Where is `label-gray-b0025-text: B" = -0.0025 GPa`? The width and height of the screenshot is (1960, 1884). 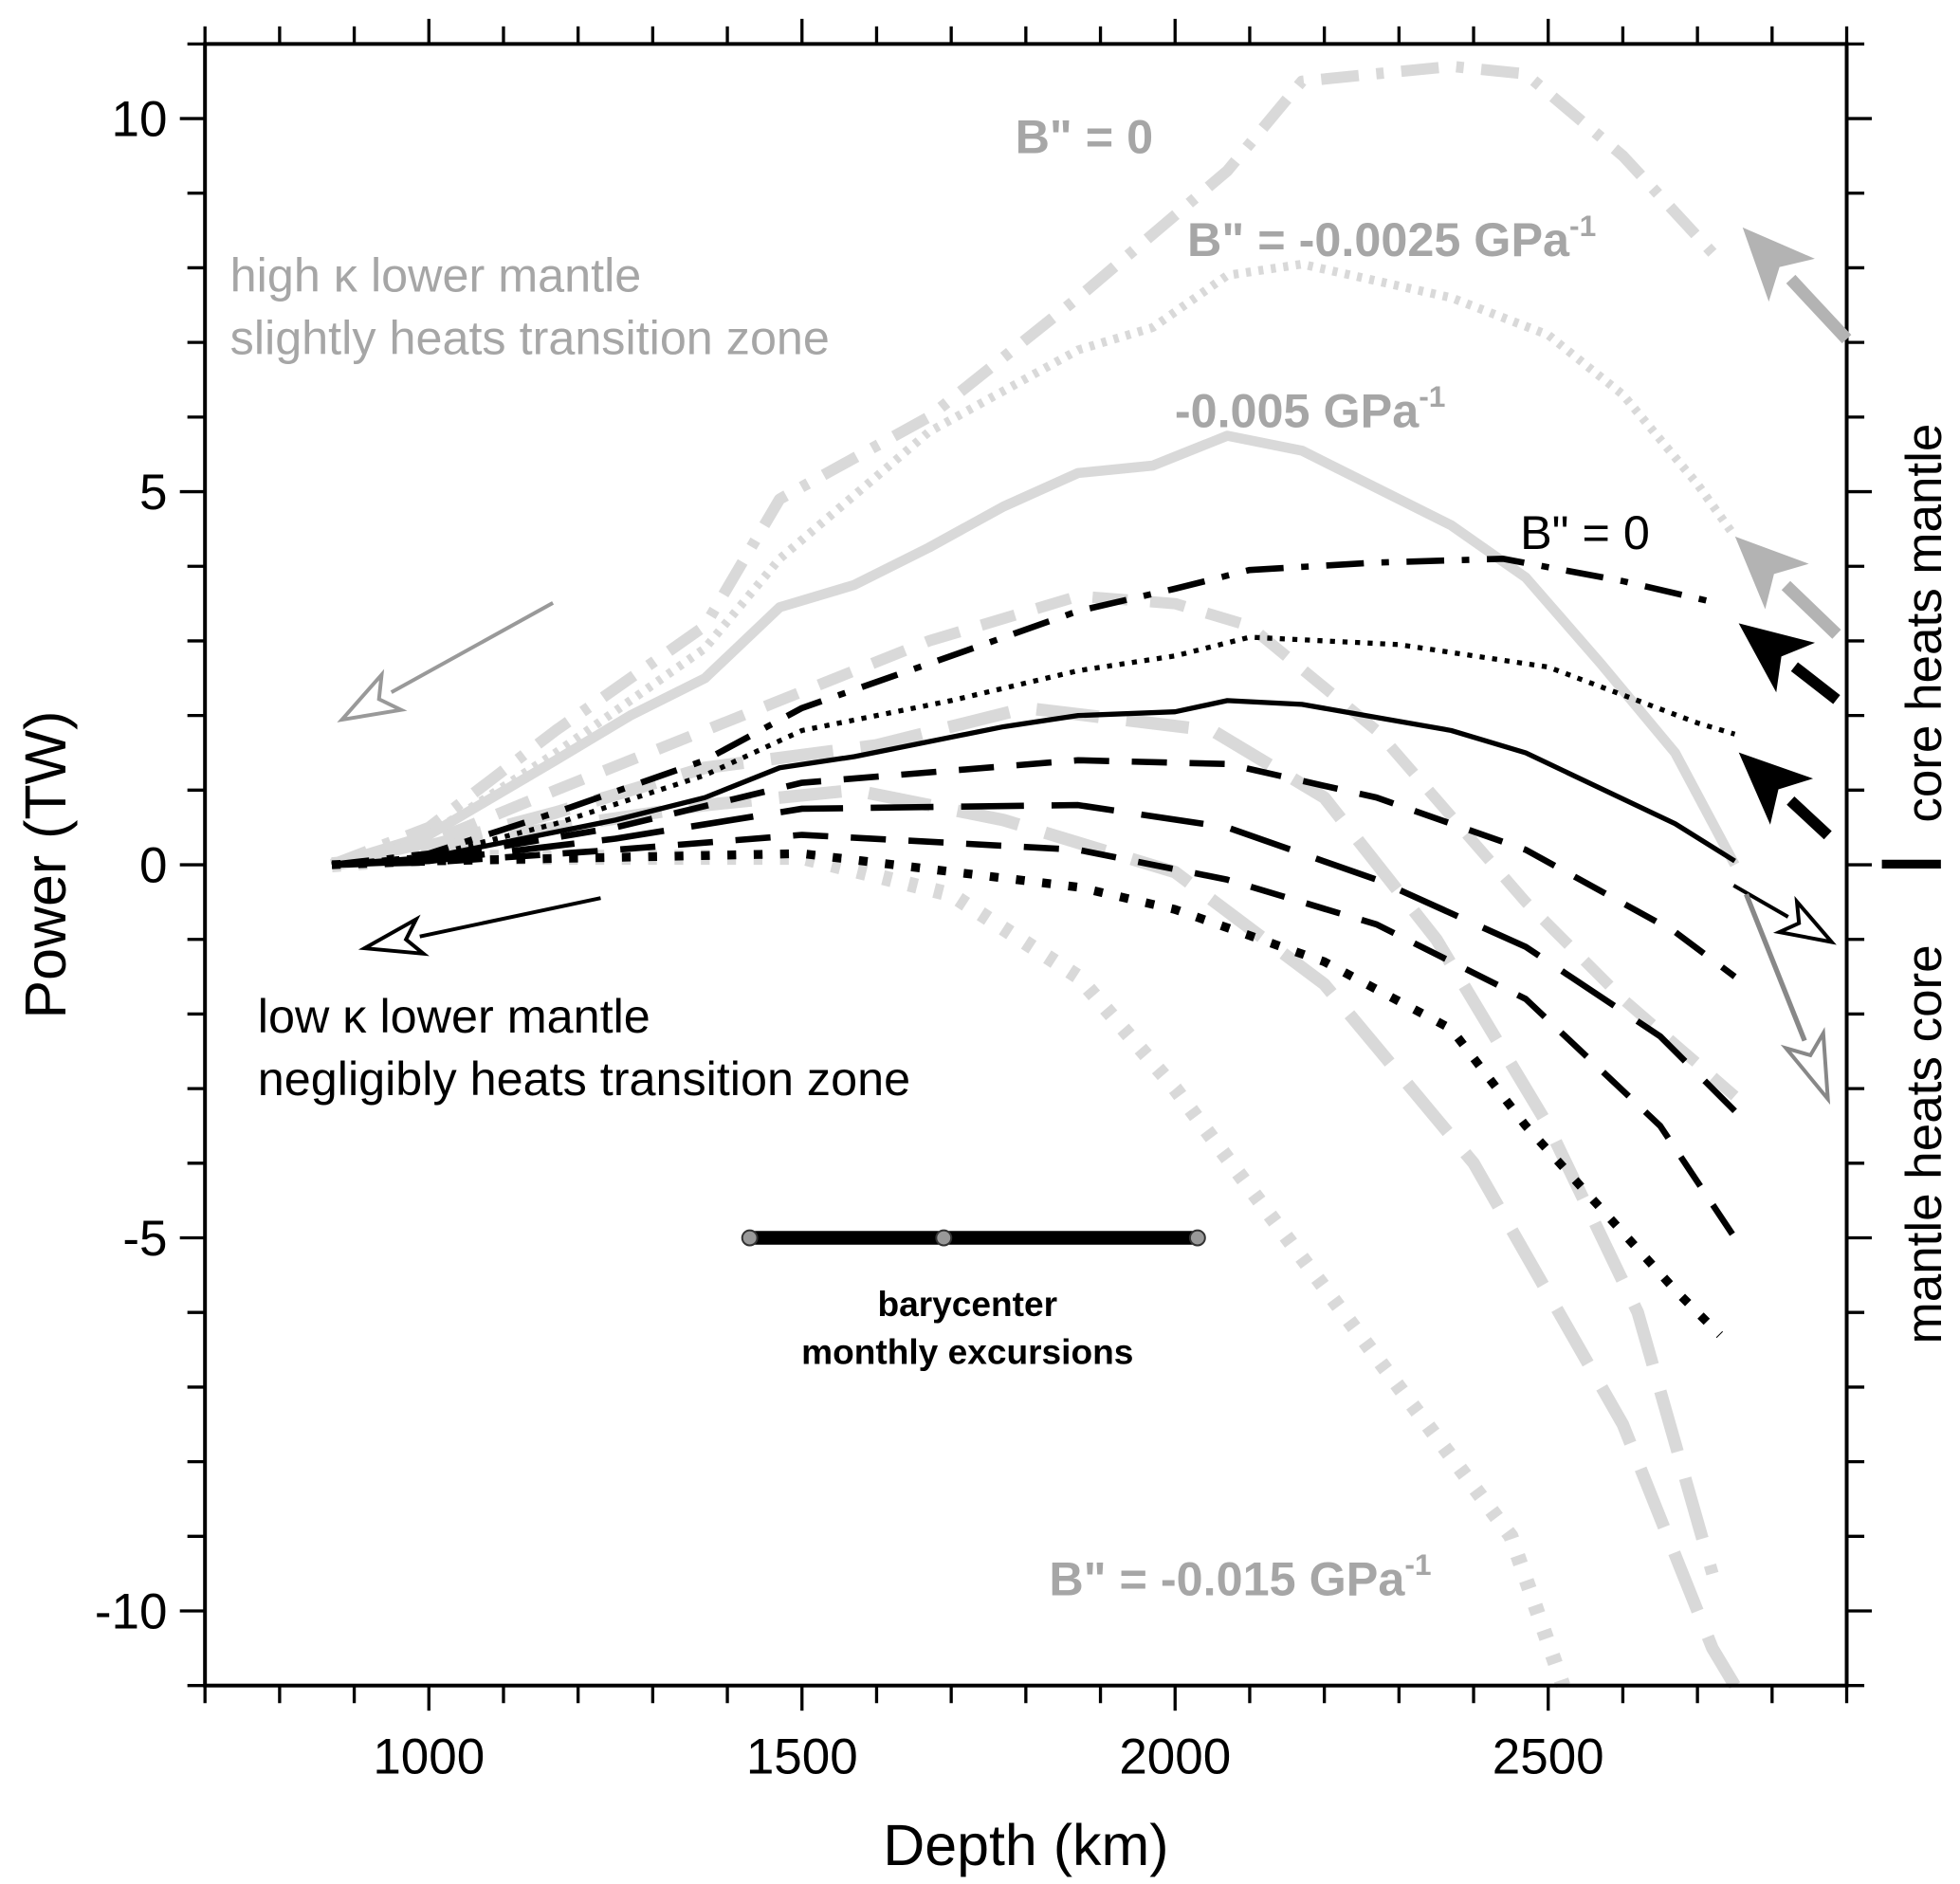 label-gray-b0025-text: B" = -0.0025 GPa is located at coordinates (1378, 239).